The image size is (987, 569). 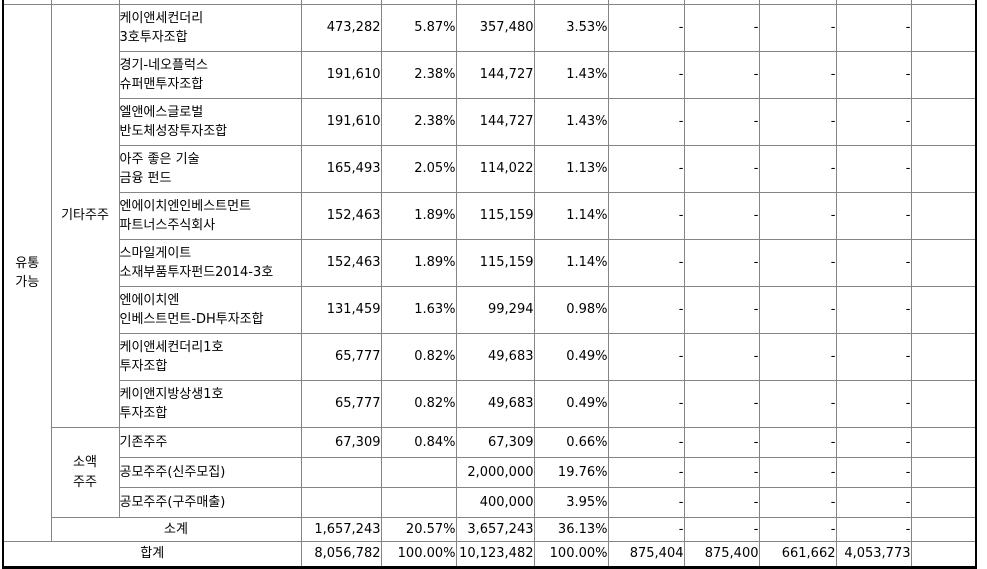 I want to click on pct-after-cell: 3.95%, so click(x=571, y=502).